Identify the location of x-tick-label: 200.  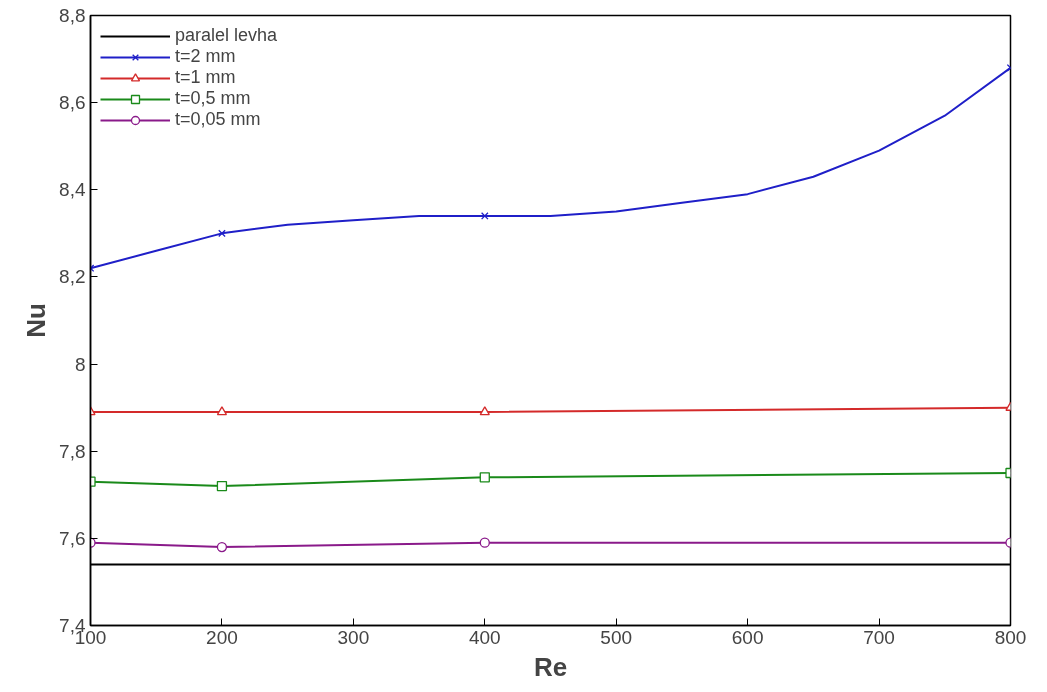
(222, 637).